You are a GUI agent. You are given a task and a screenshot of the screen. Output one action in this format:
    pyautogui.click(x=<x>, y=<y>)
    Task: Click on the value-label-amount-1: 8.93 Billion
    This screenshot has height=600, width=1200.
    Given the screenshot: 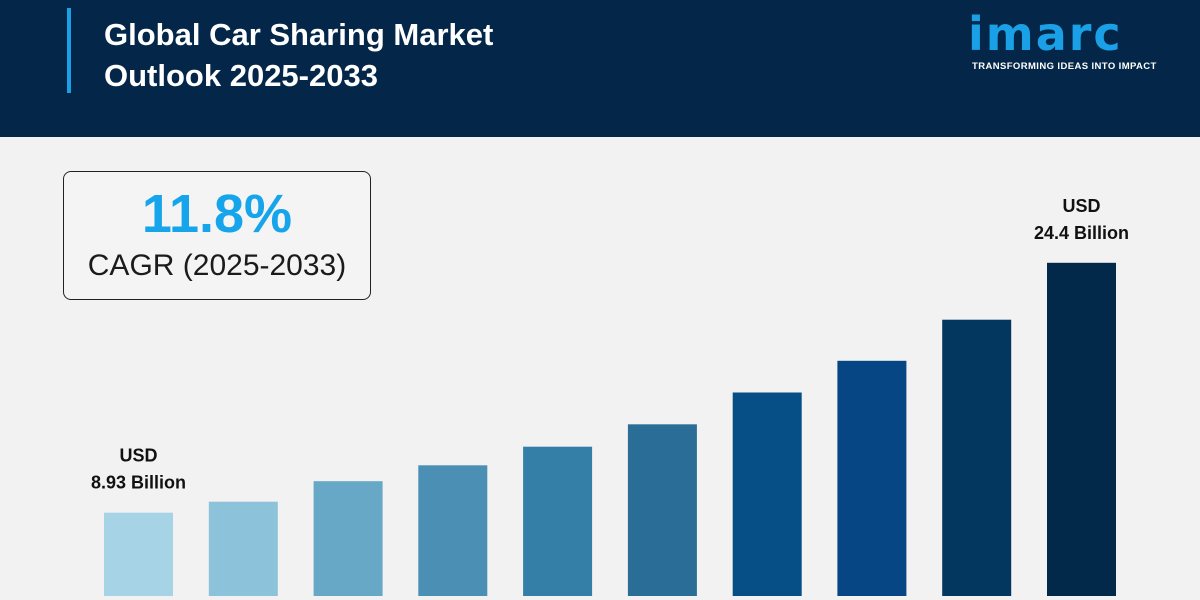 What is the action you would take?
    pyautogui.click(x=138, y=483)
    